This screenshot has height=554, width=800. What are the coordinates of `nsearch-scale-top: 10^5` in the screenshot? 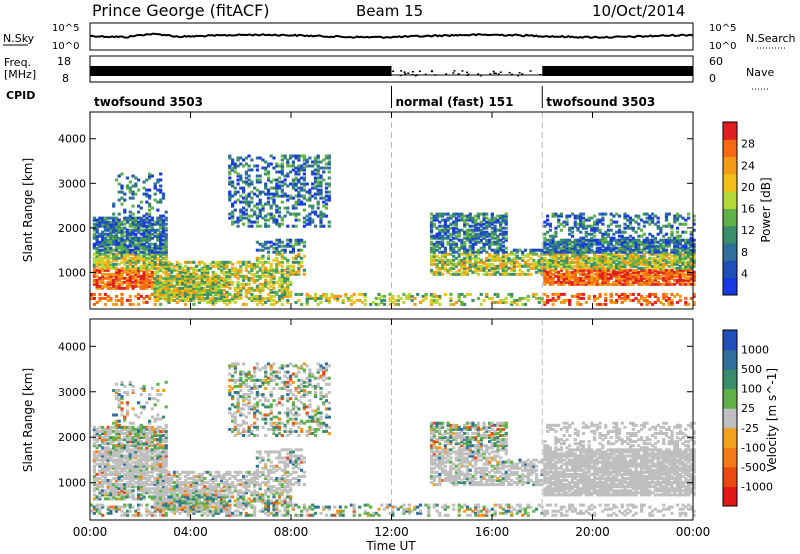 It's located at (722, 28).